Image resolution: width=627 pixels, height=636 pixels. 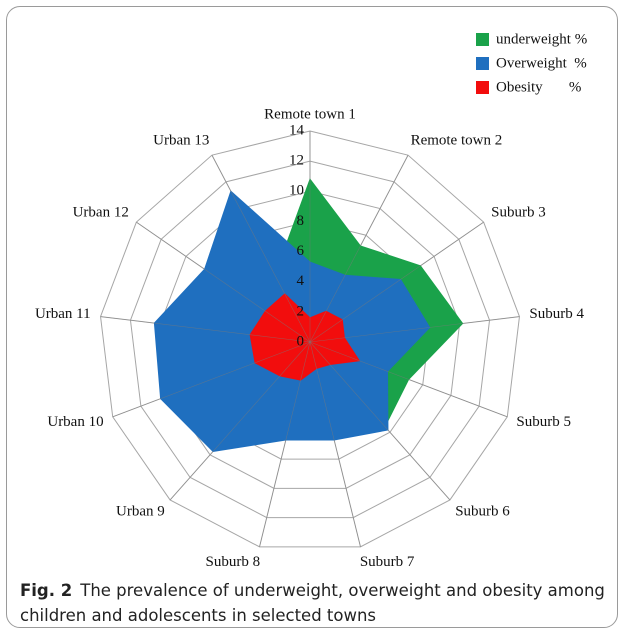 I want to click on r-tick-label: 10, so click(x=296, y=191).